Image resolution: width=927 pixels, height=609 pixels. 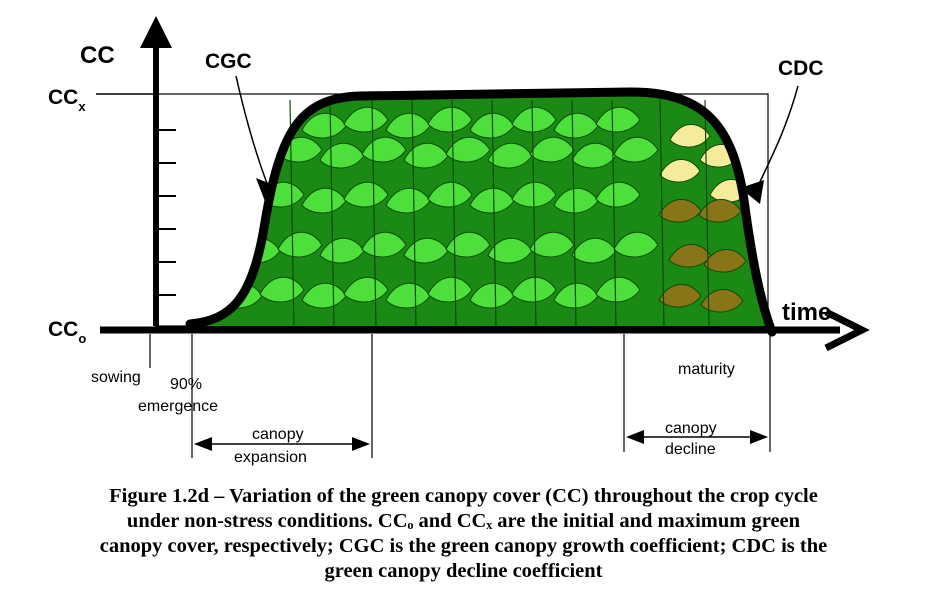 What do you see at coordinates (801, 68) in the screenshot?
I see `cdc-label: CDC` at bounding box center [801, 68].